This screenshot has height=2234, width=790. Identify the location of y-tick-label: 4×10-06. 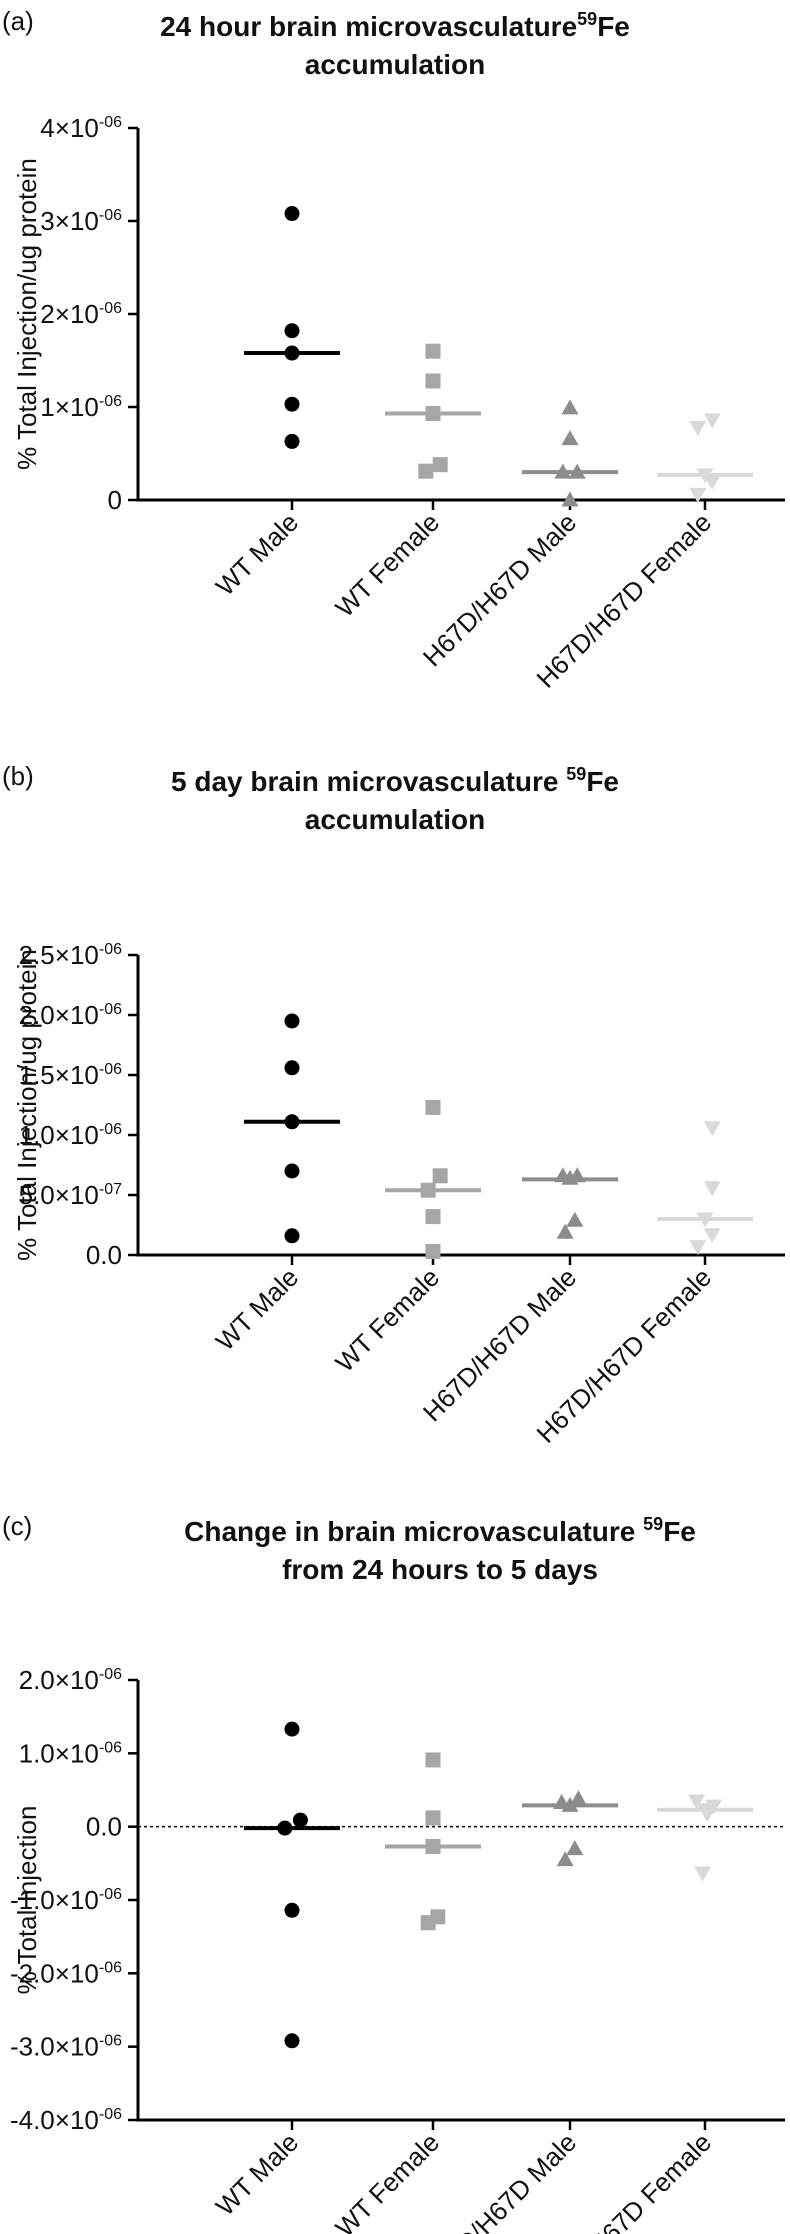
(81, 128).